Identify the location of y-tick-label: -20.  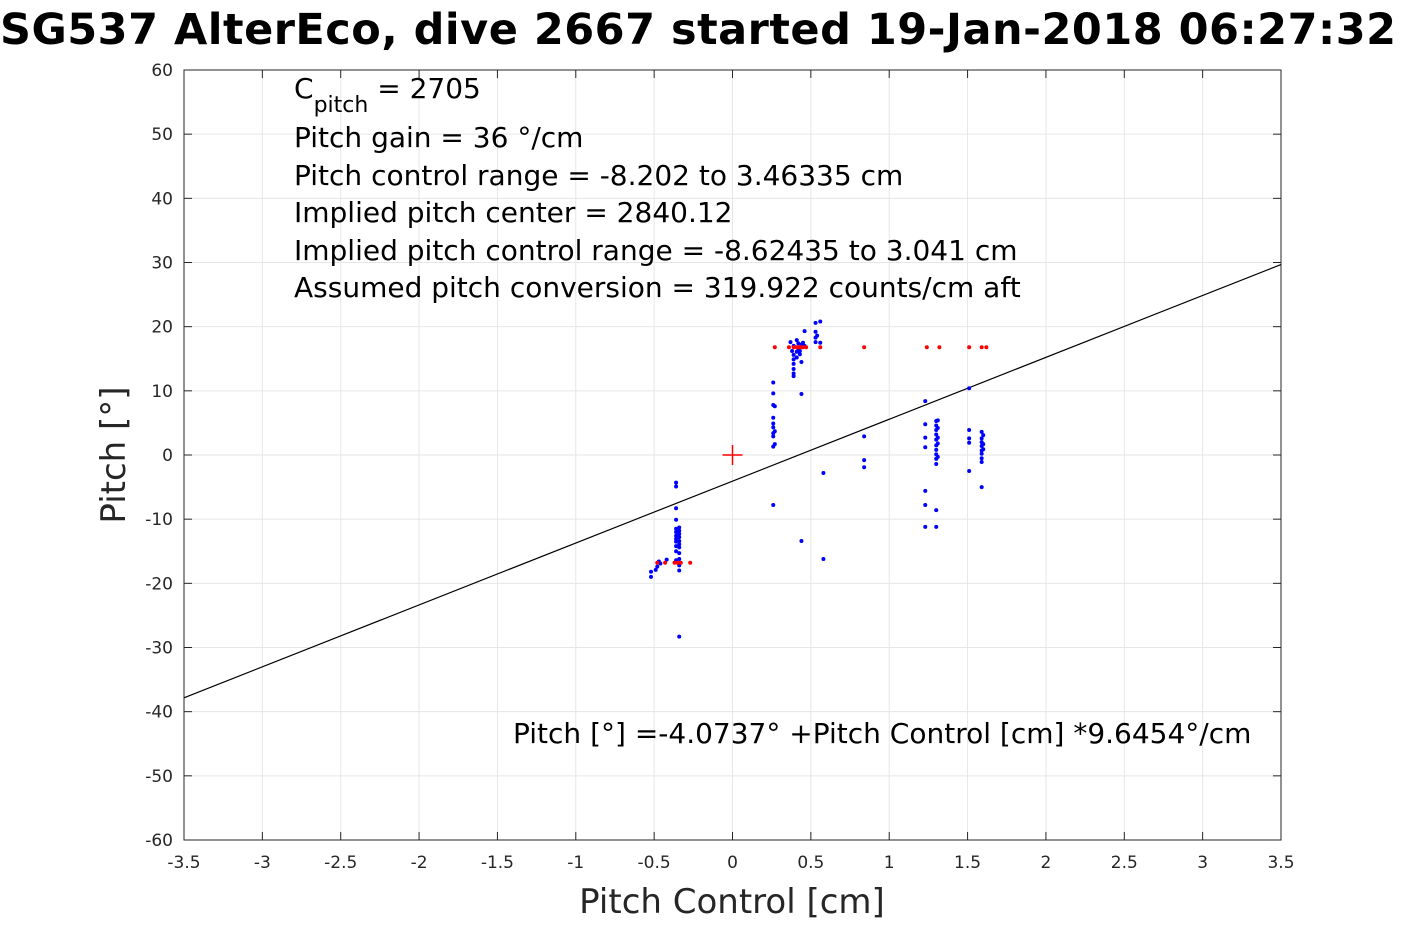
(159, 584).